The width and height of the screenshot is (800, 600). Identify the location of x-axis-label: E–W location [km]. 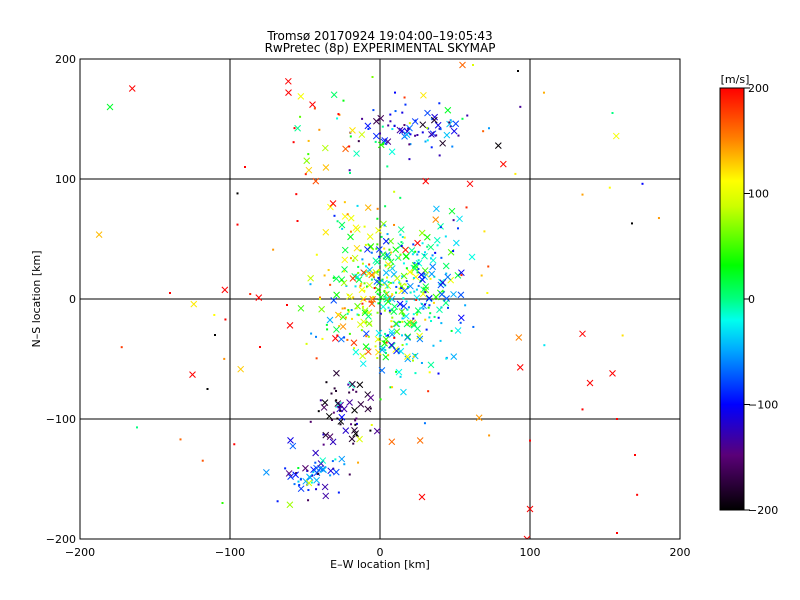
(380, 564).